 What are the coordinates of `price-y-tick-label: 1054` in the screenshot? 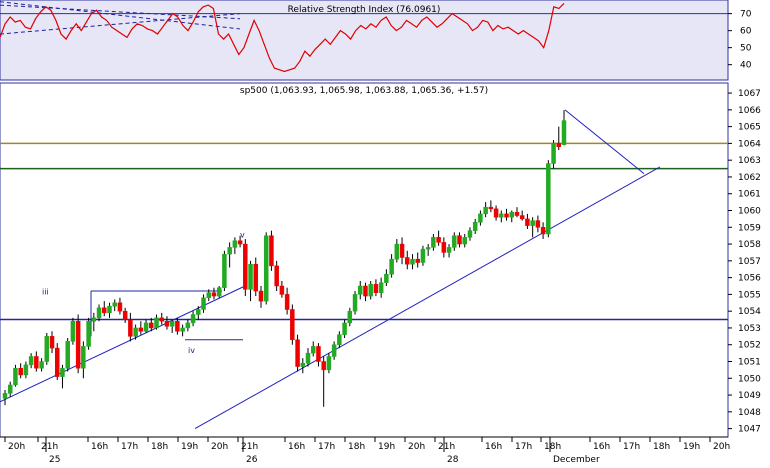 It's located at (749, 312).